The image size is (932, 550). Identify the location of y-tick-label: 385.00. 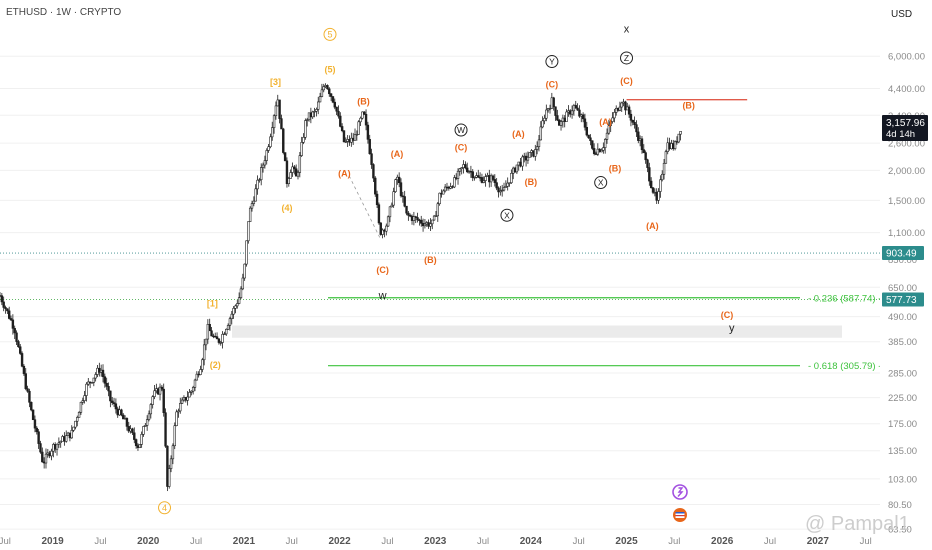
(902, 342).